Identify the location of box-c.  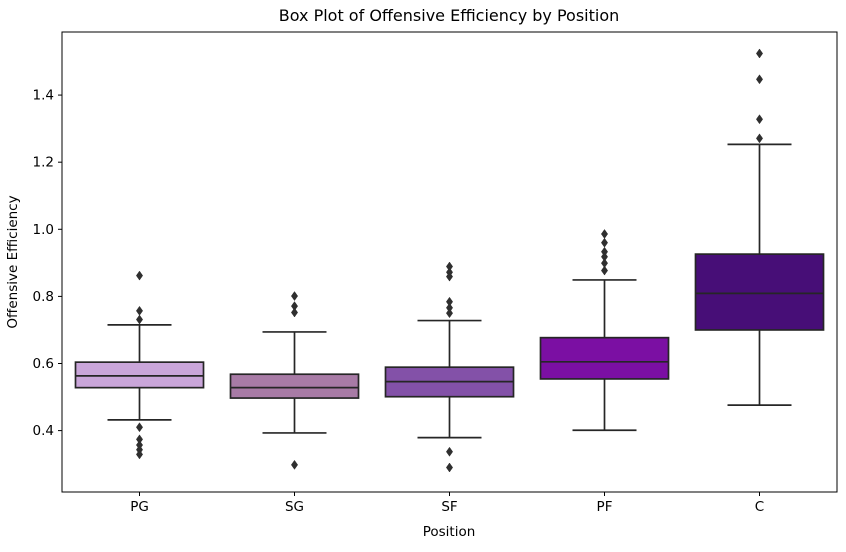
(759, 292).